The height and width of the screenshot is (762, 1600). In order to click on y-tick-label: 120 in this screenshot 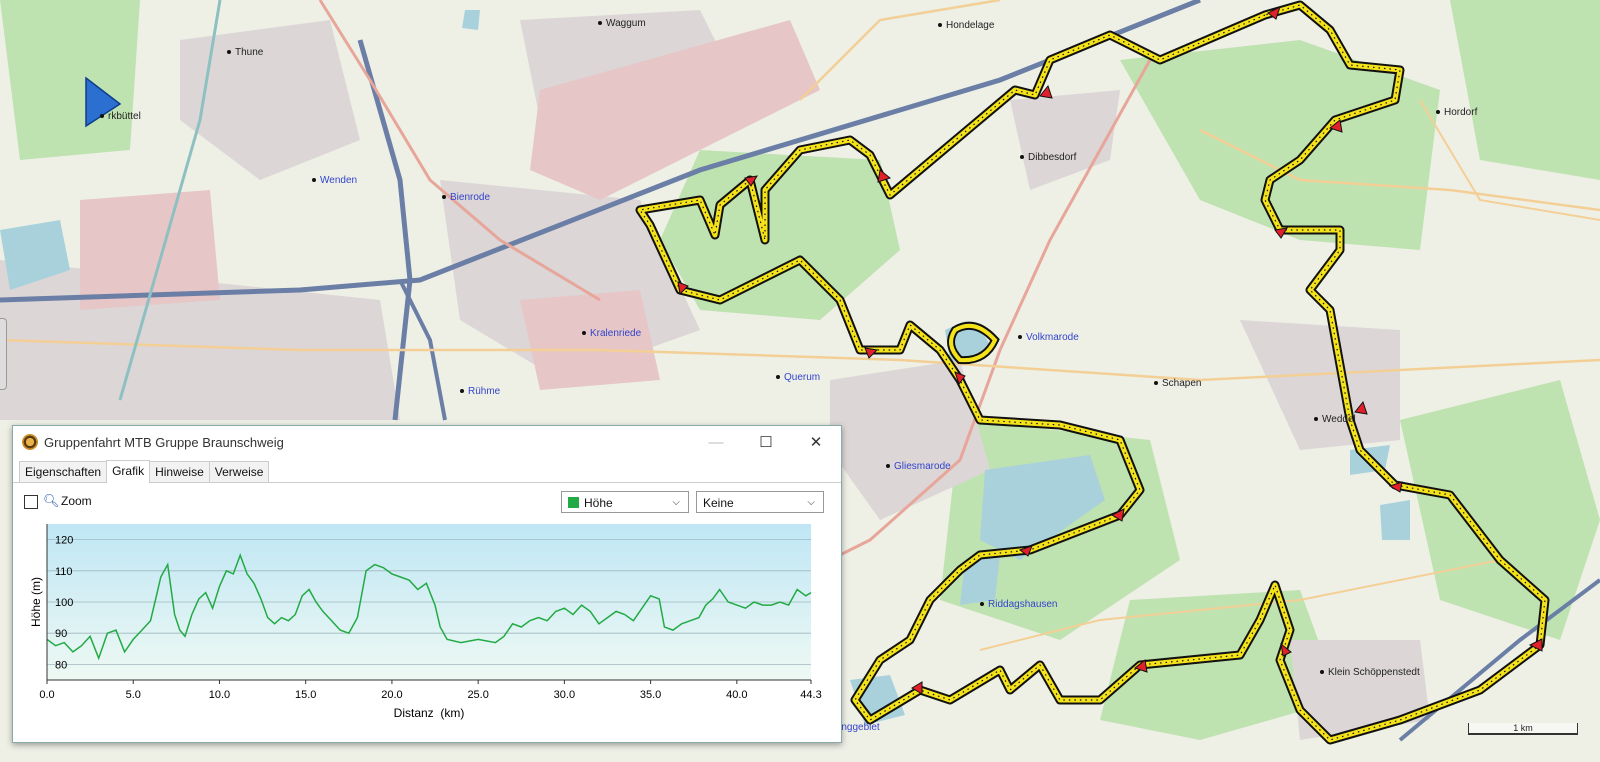, I will do `click(64, 541)`.